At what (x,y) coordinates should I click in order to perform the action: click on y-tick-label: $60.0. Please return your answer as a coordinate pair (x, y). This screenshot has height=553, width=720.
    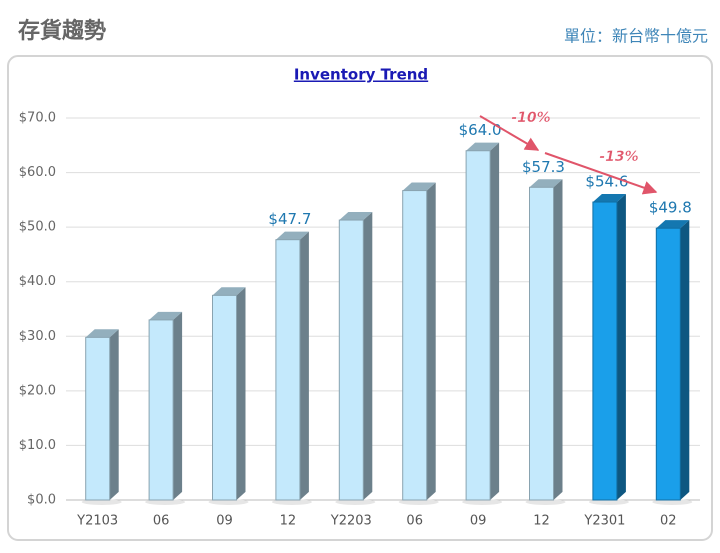
    Looking at the image, I should click on (37, 172).